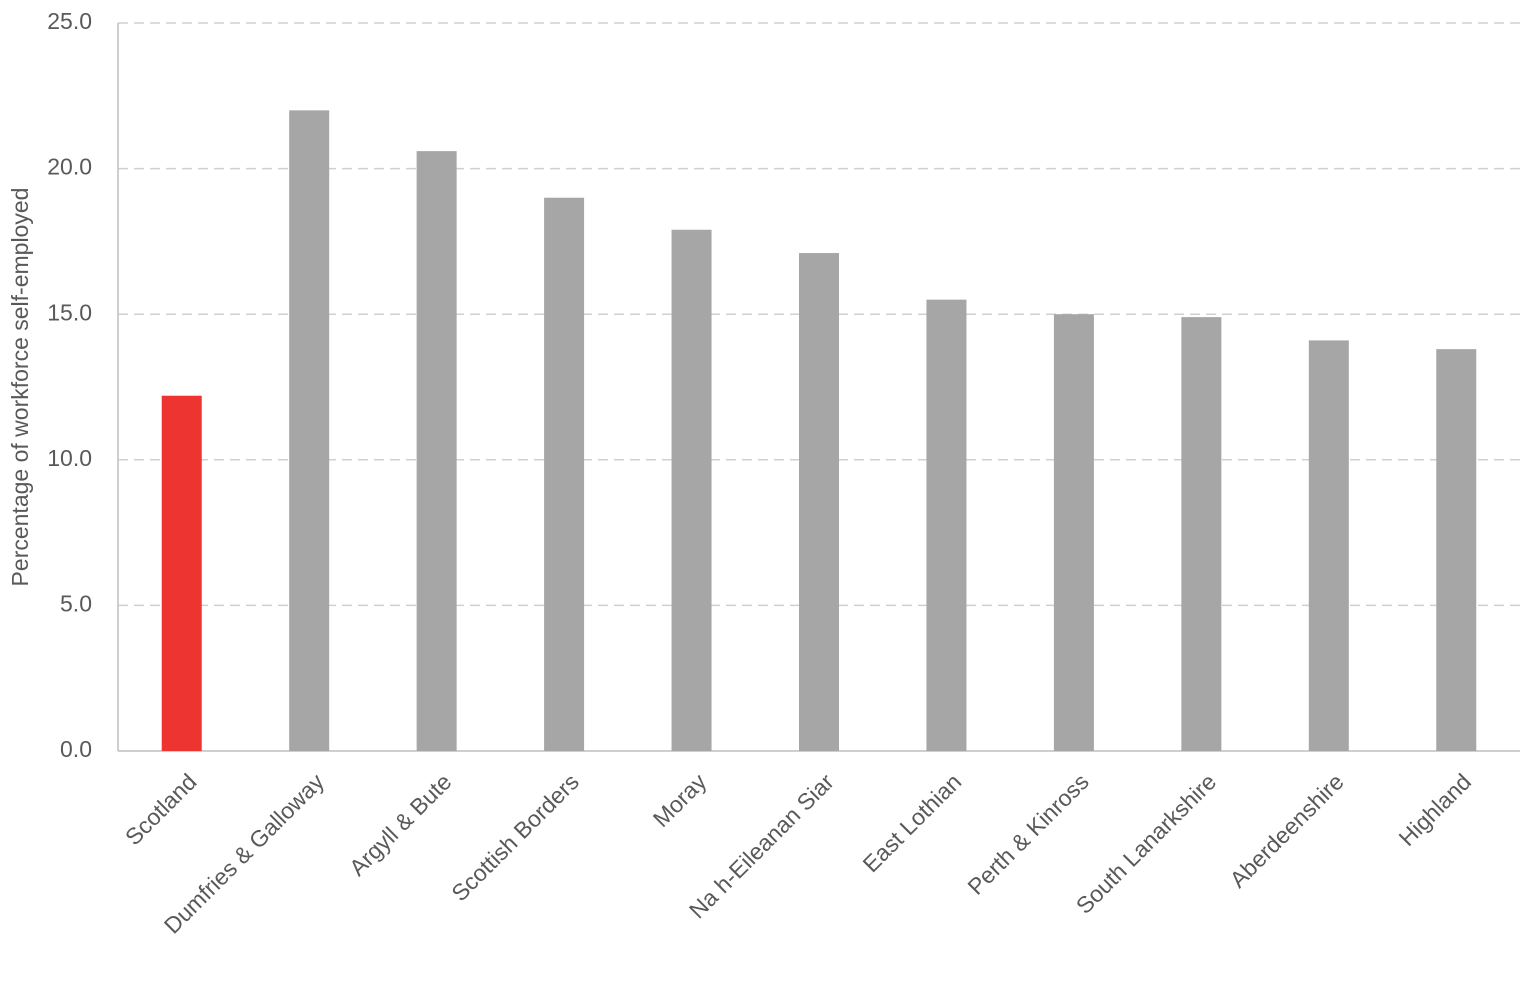 The width and height of the screenshot is (1523, 992). Describe the element at coordinates (161, 809) in the screenshot. I see `x-tick-label: Scotland` at that location.